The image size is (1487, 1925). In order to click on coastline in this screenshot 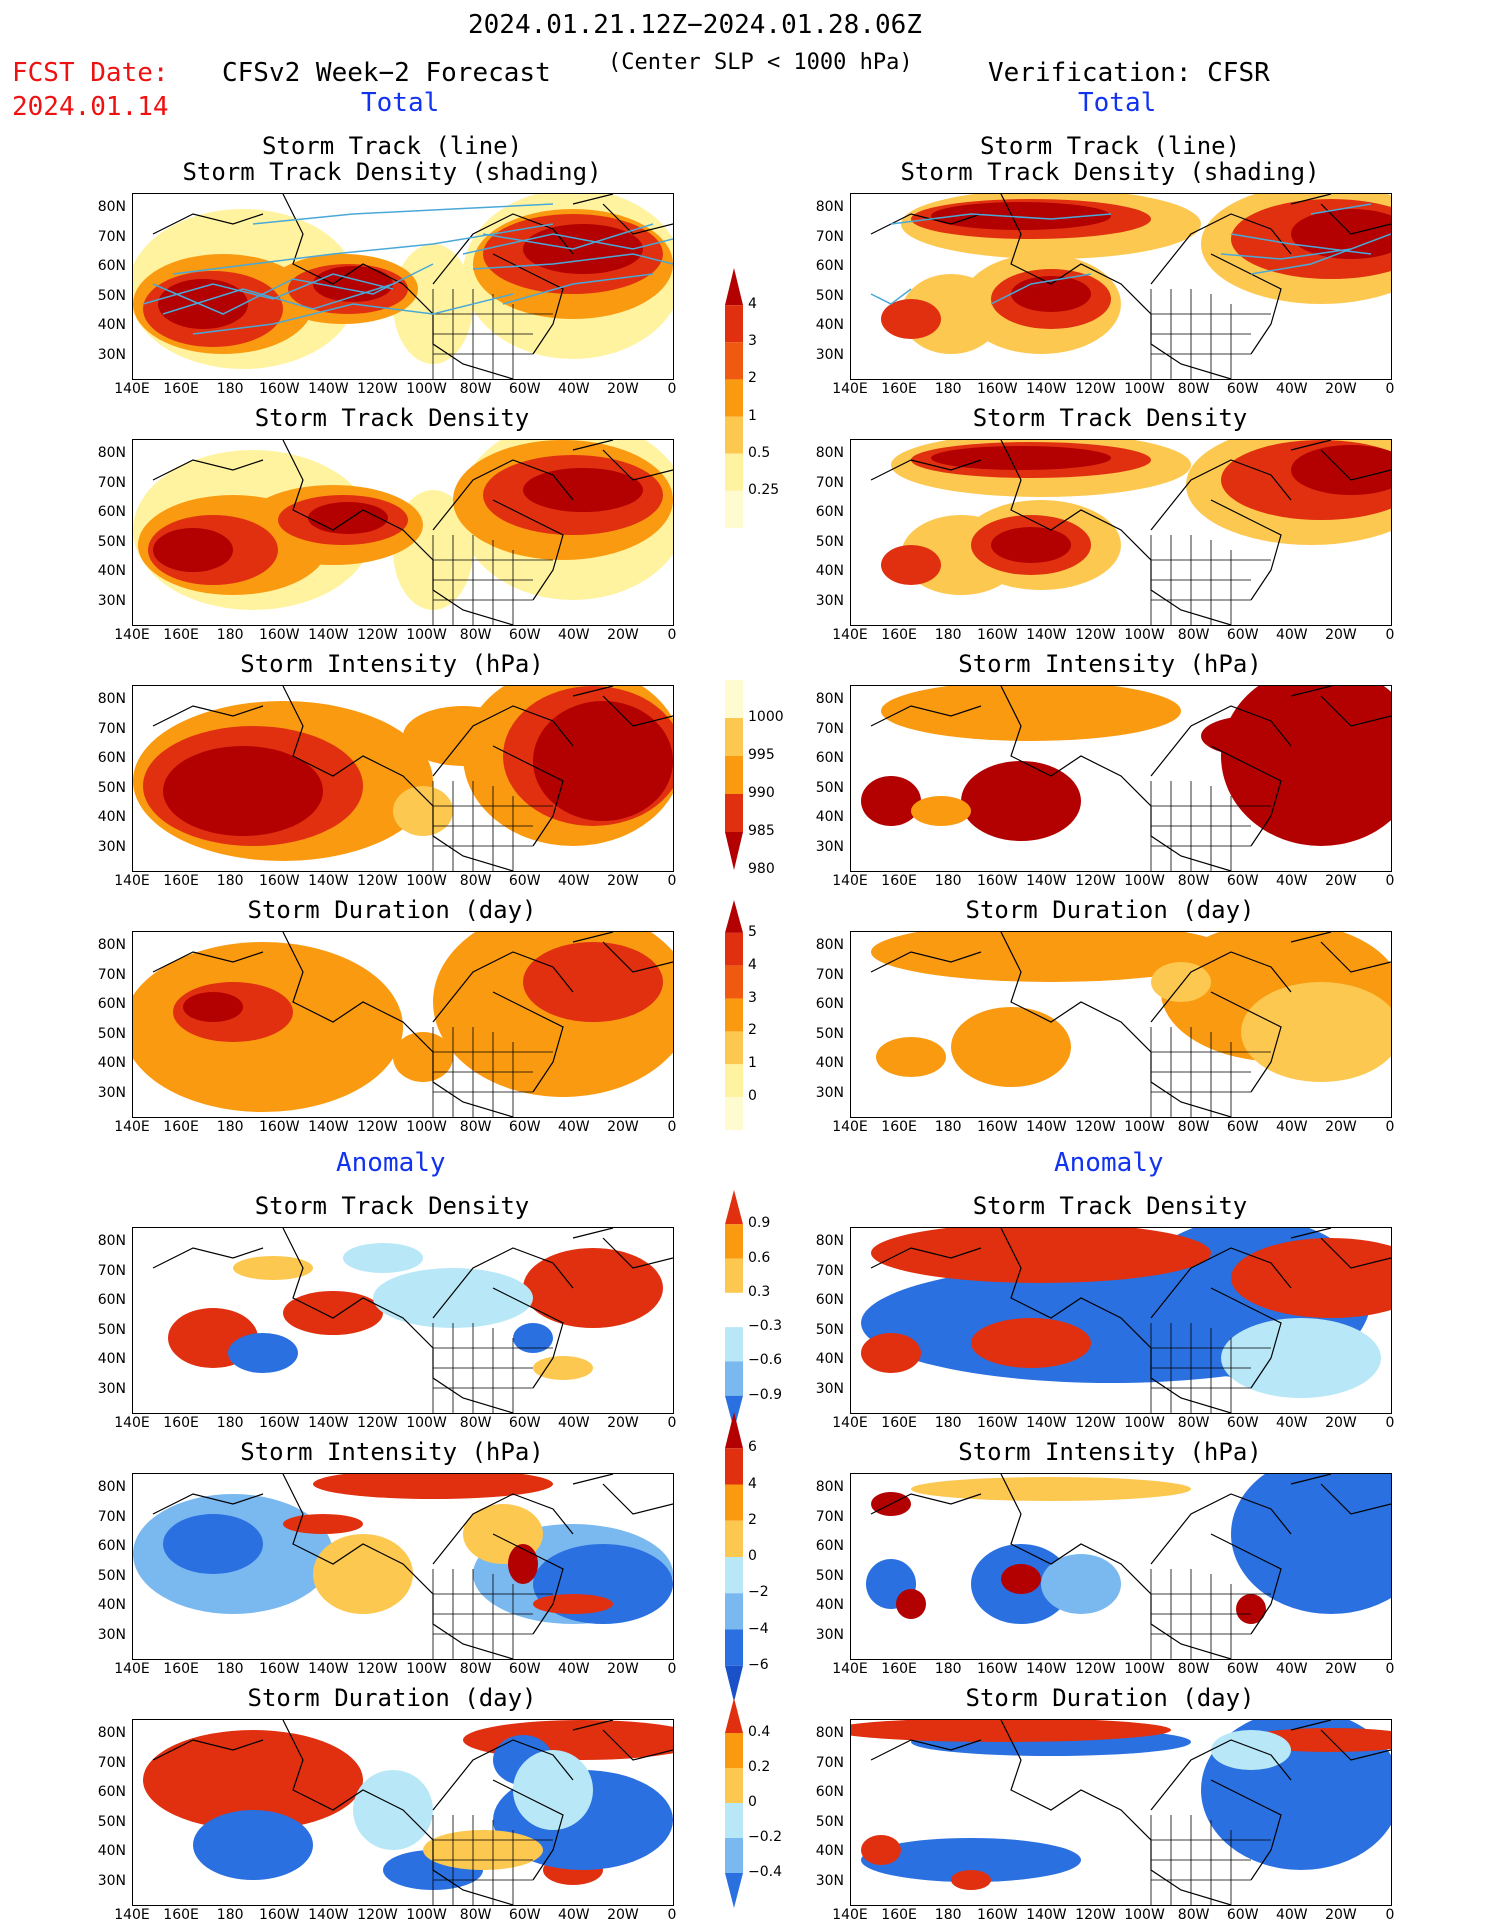, I will do `click(412, 1320)`.